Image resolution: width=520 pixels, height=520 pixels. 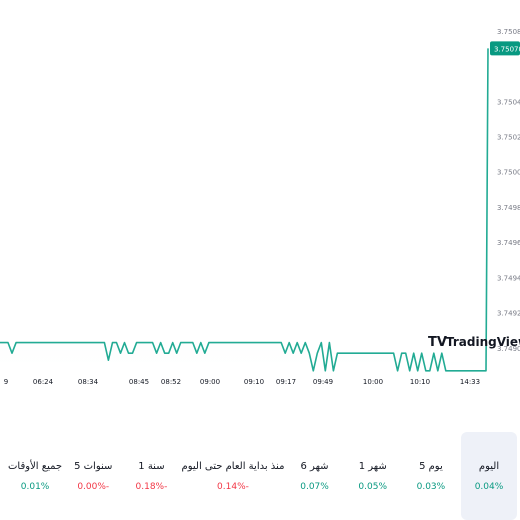 I want to click on period-tab: 5 سنوات 0.00%-, so click(x=93, y=476).